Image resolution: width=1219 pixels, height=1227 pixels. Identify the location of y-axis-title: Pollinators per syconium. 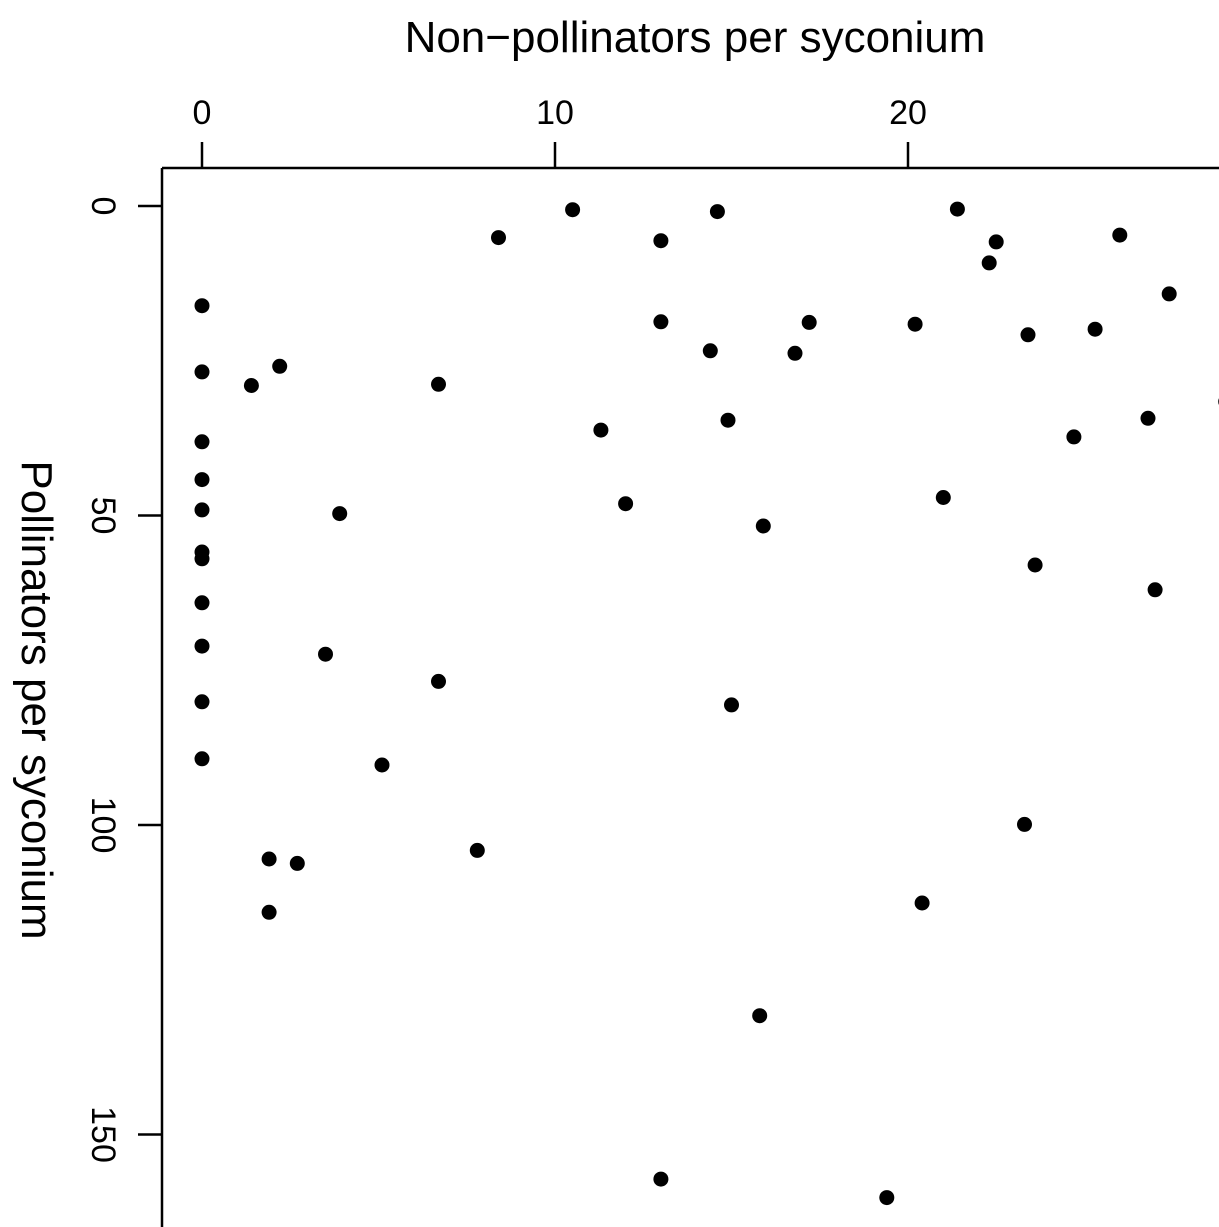
(36, 699).